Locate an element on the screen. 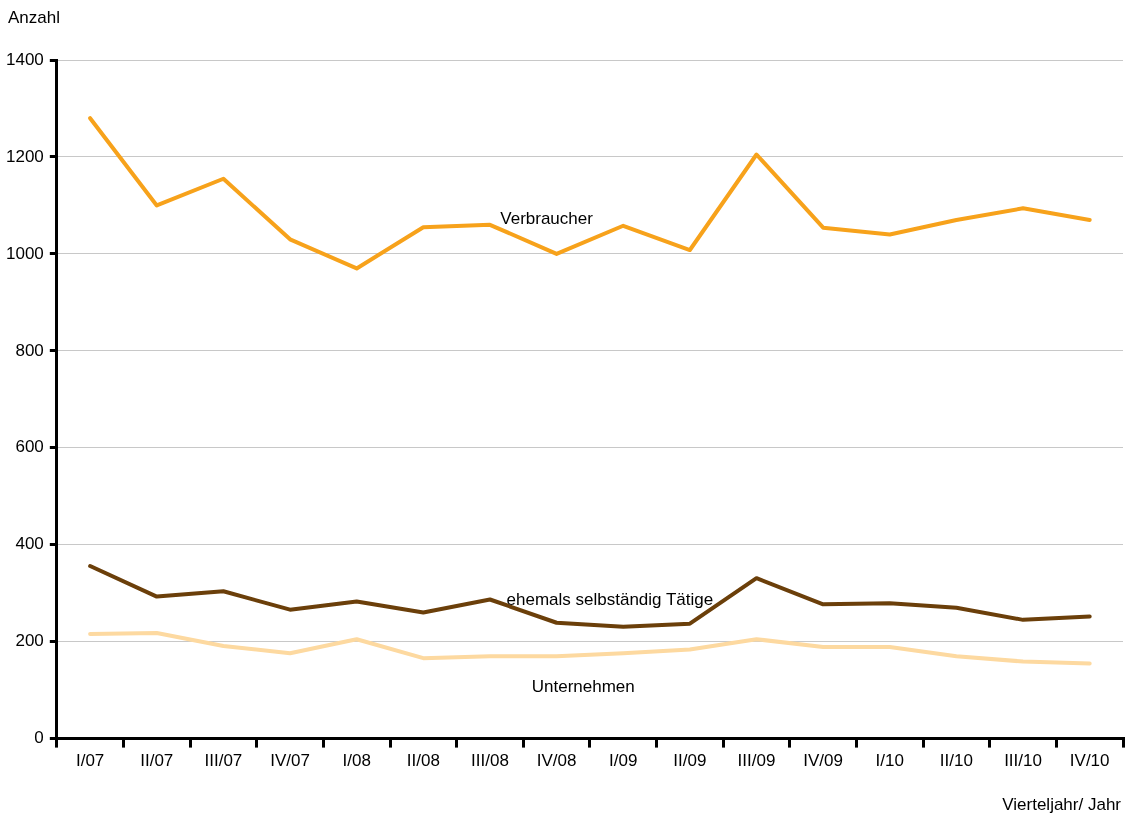 The height and width of the screenshot is (816, 1131). y-axis-title: Anzahl is located at coordinates (34, 18).